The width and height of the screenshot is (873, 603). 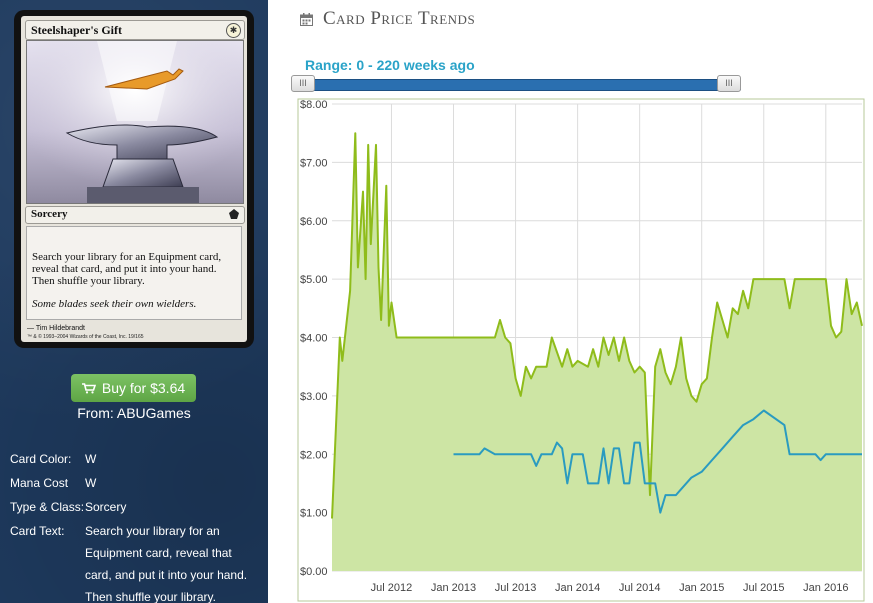 What do you see at coordinates (41, 459) in the screenshot?
I see `card-color-label: Card Color:` at bounding box center [41, 459].